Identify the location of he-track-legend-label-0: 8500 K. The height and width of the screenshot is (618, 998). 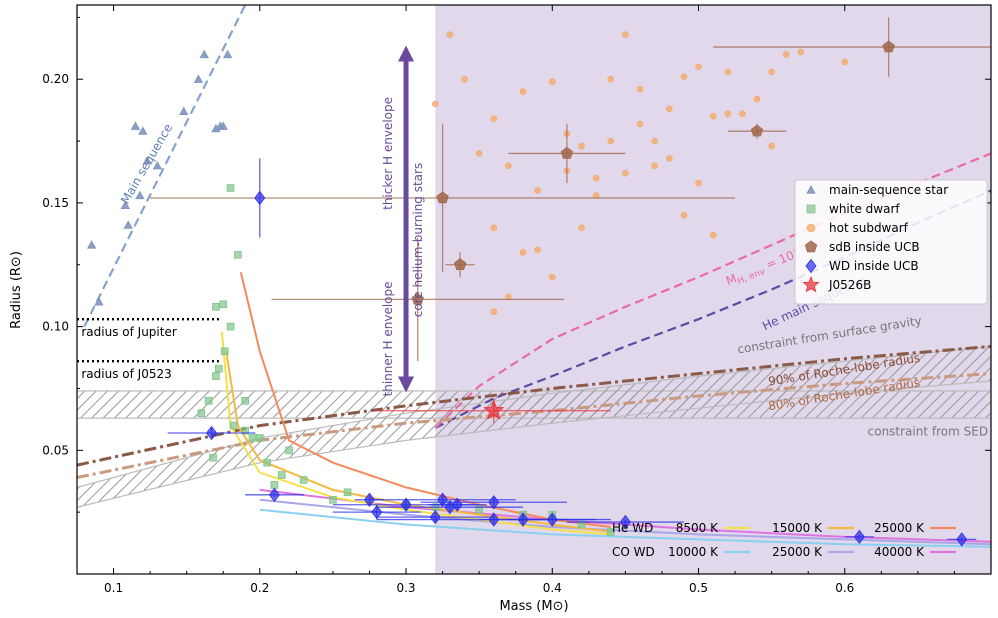
(697, 528).